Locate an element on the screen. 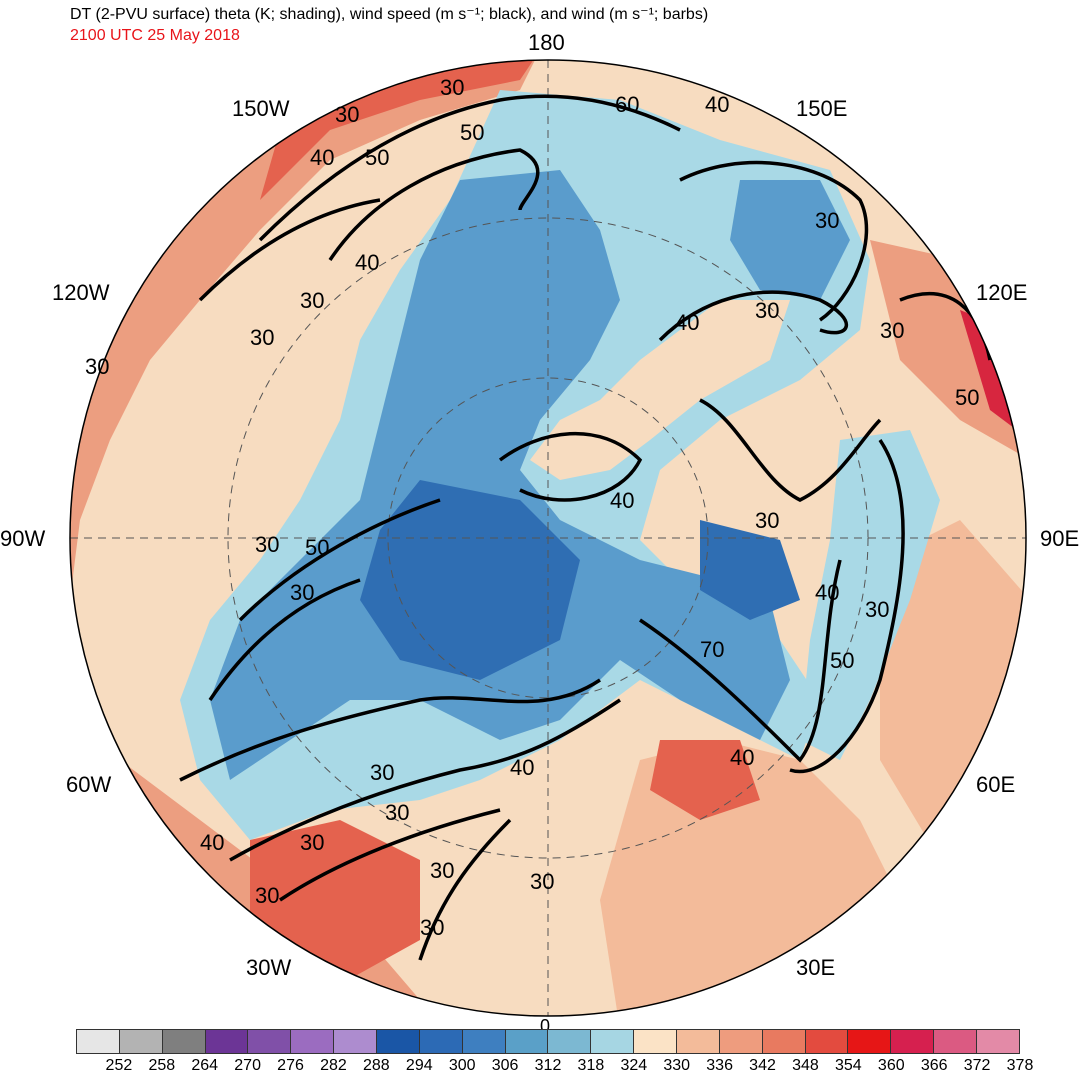  colorbar-tick-label: 252 is located at coordinates (119, 1065).